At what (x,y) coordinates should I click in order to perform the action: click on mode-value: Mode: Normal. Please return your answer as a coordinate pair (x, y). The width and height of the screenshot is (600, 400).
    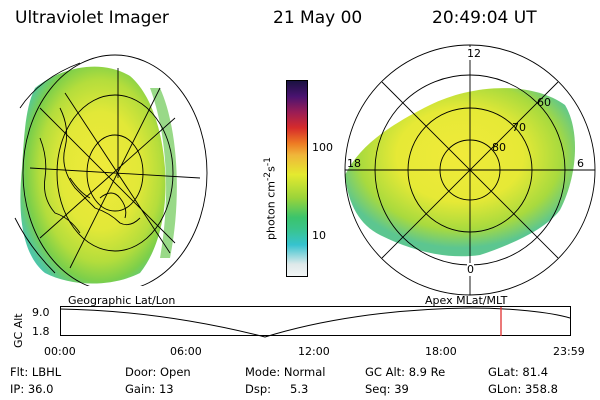
    Looking at the image, I should click on (285, 372).